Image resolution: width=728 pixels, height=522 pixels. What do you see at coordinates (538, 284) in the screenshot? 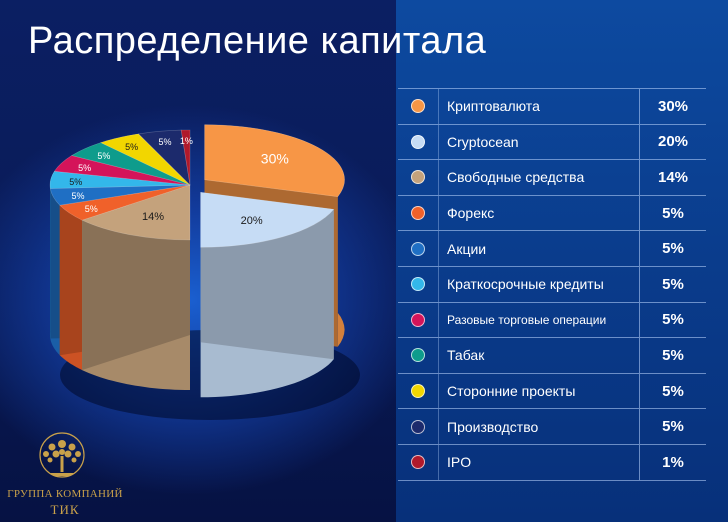
I see `legend-label: Краткосрочные кредиты` at bounding box center [538, 284].